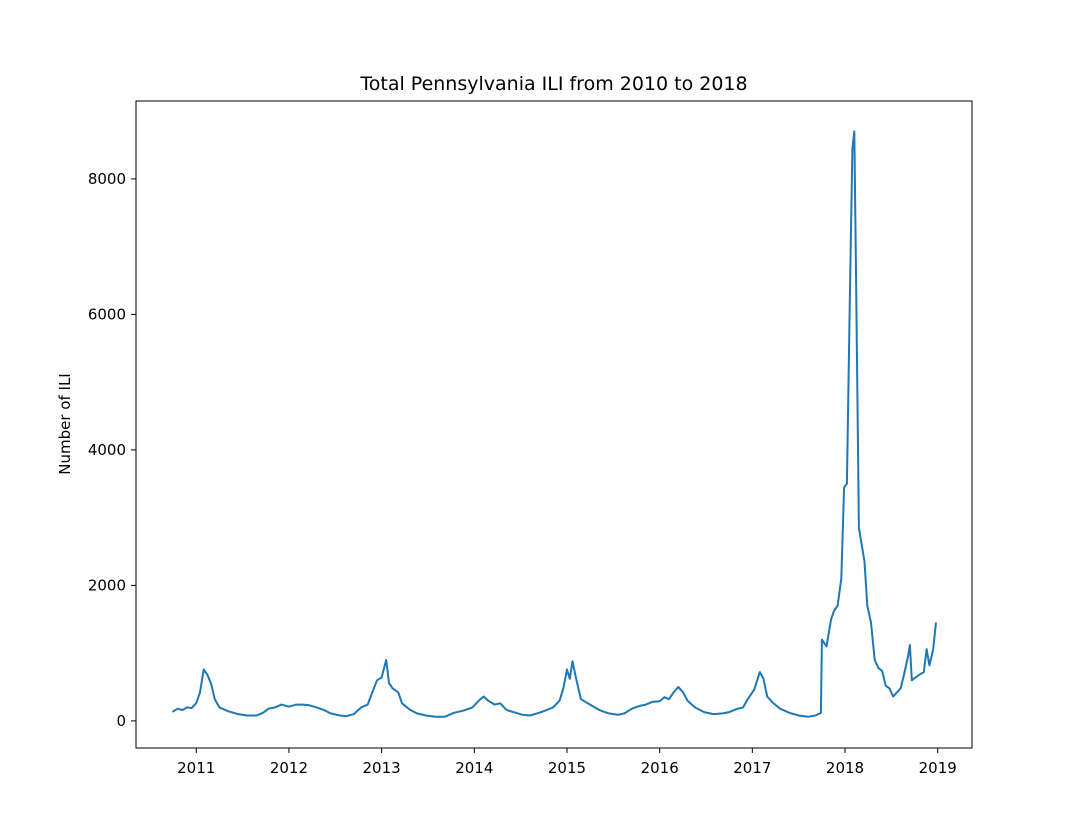 This screenshot has height=840, width=1080. I want to click on x-tick-label: 2015, so click(567, 768).